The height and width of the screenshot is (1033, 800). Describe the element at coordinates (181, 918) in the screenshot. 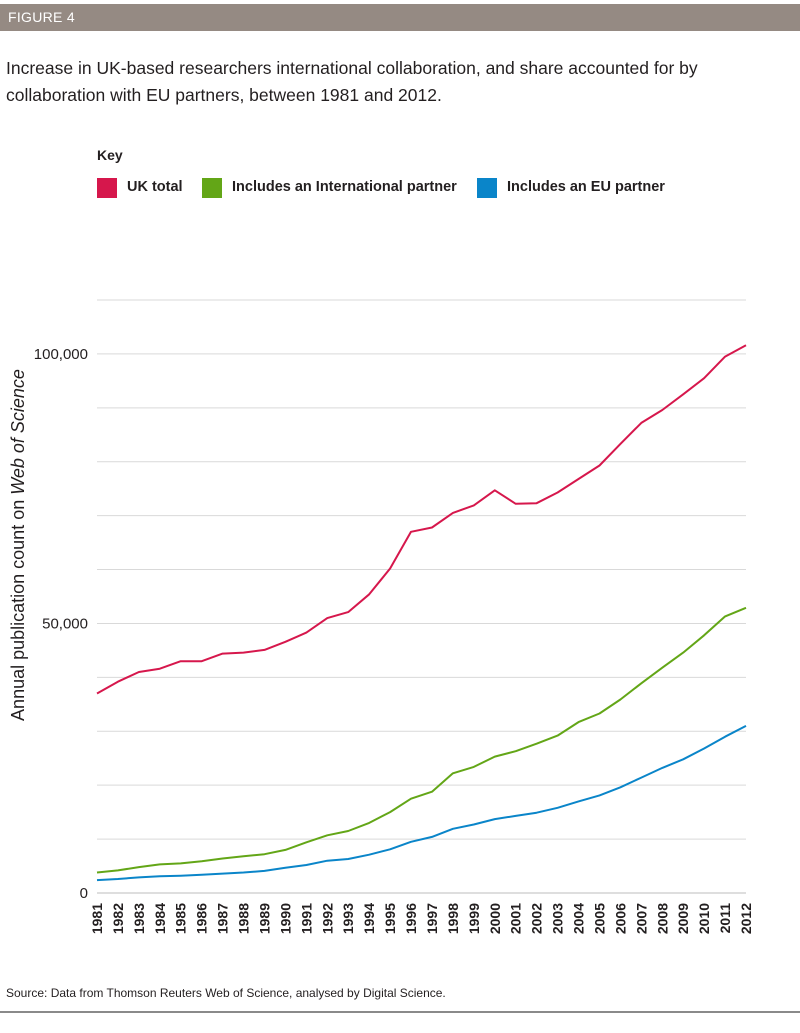

I see `x-tick-label: 1985` at that location.